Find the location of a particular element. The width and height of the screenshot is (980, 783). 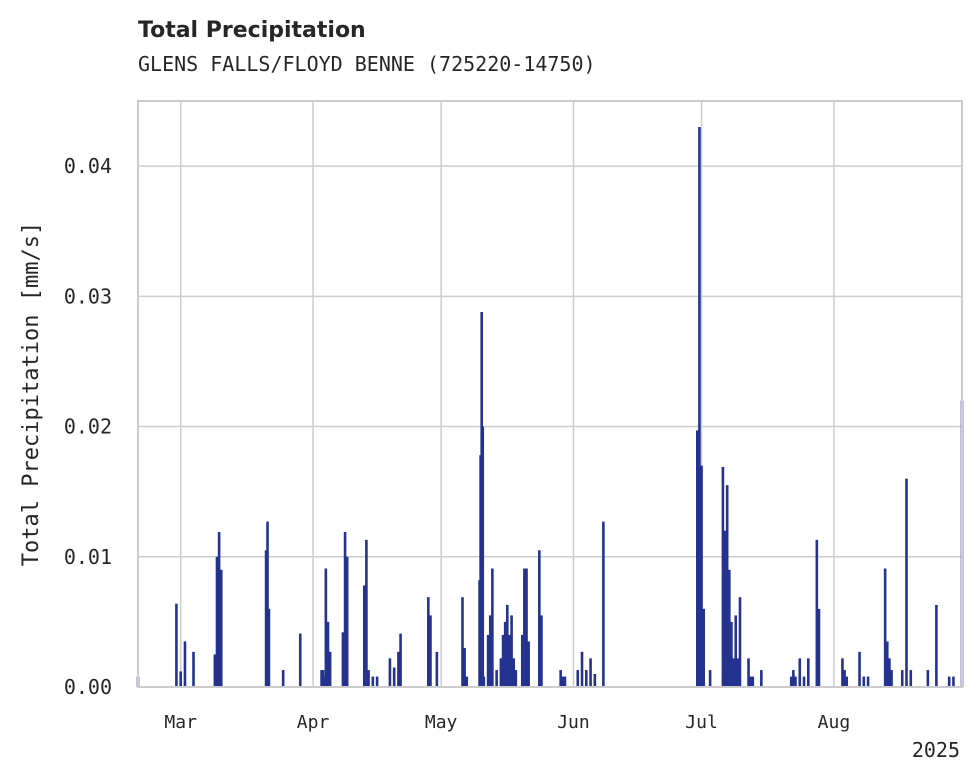

chart-subtitle: GLENS FALLS/FLOYD BENNE (725220-14750) is located at coordinates (367, 64).